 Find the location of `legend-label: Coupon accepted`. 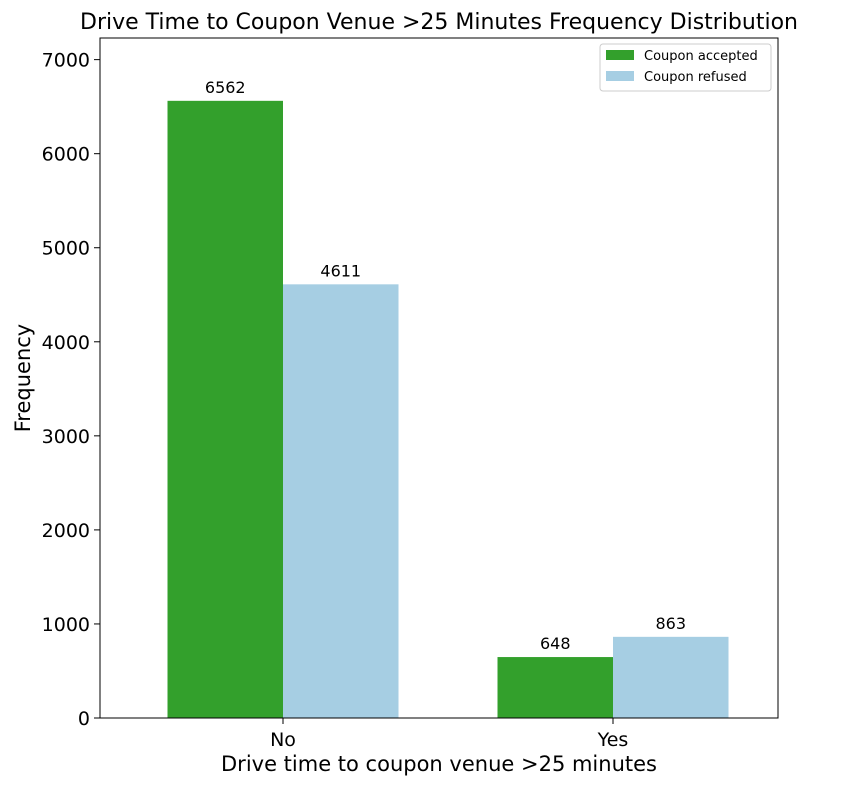

legend-label: Coupon accepted is located at coordinates (701, 56).